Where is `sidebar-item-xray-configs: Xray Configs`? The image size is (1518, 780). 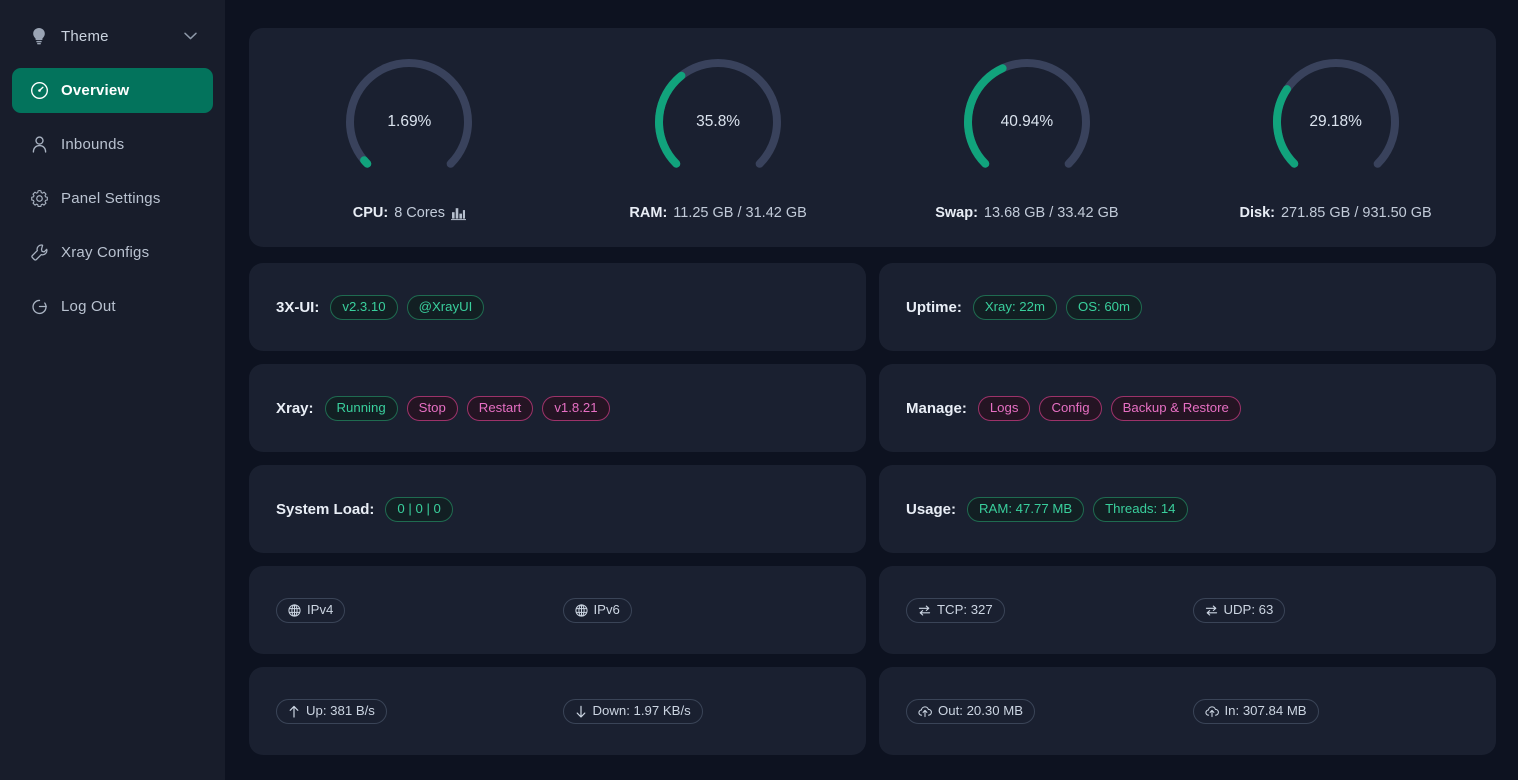
sidebar-item-xray-configs: Xray Configs is located at coordinates (112, 252).